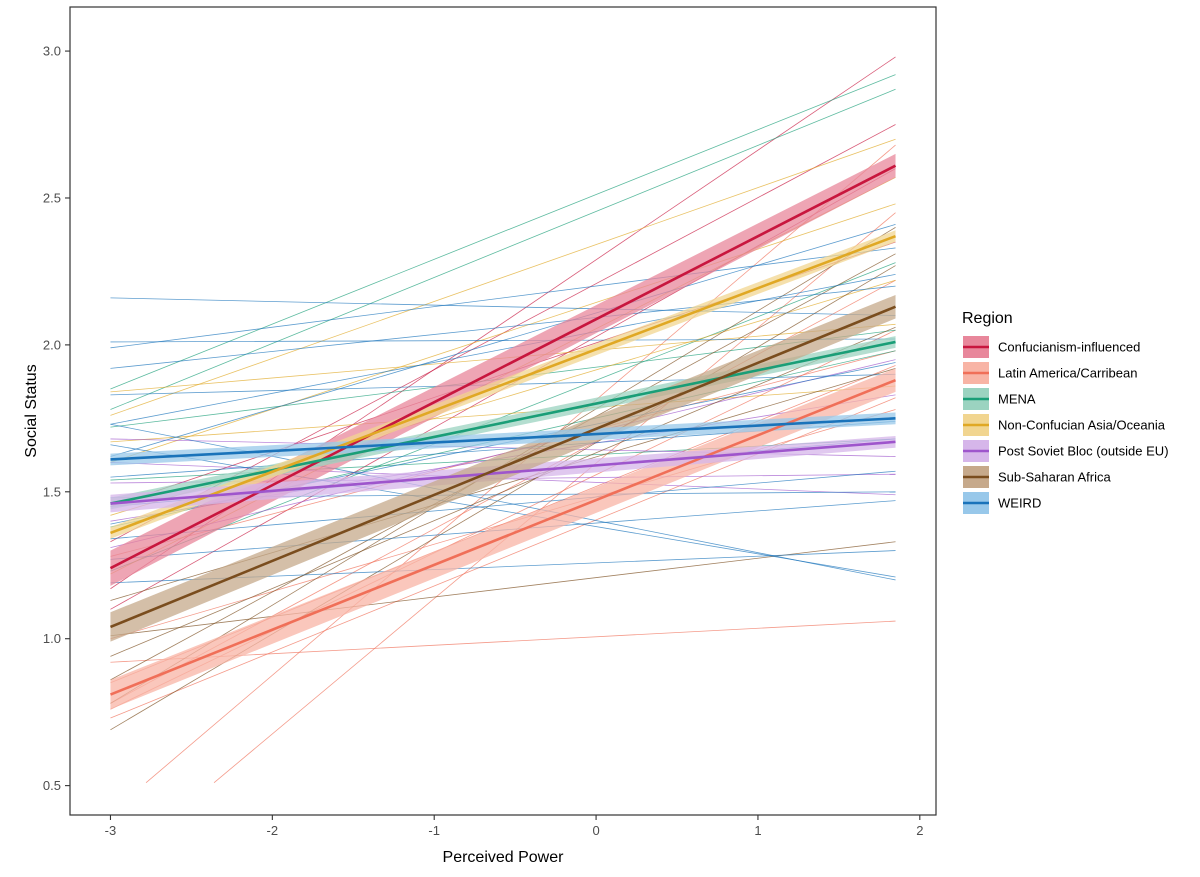 The image size is (1200, 877). What do you see at coordinates (987, 318) in the screenshot?
I see `legend-title: Region` at bounding box center [987, 318].